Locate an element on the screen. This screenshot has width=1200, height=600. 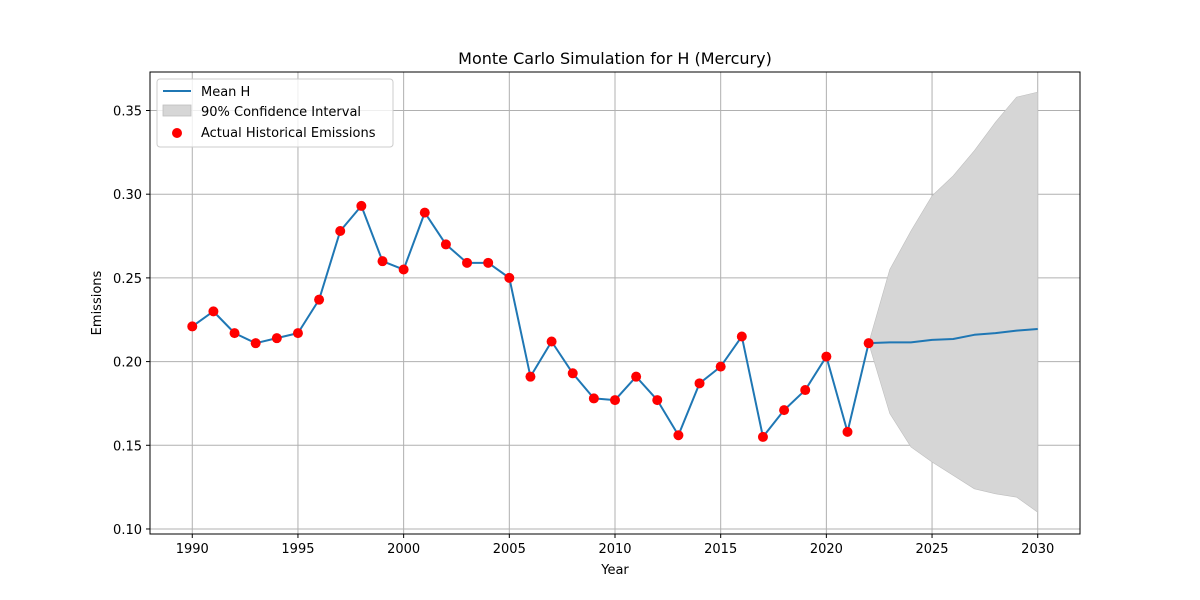
legend-box is located at coordinates (275, 113).